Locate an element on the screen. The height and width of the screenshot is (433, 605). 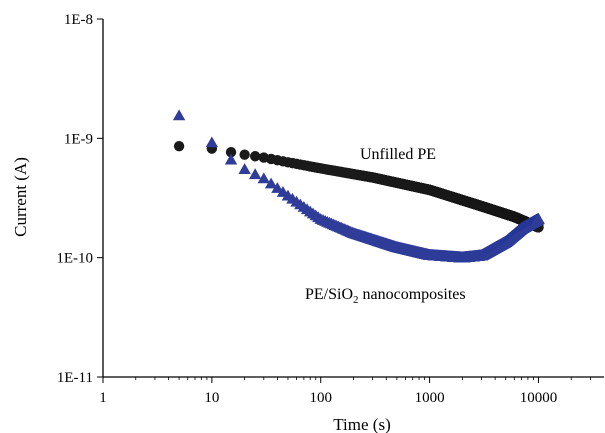
y-tick-label: 1E-10 is located at coordinates (74, 259).